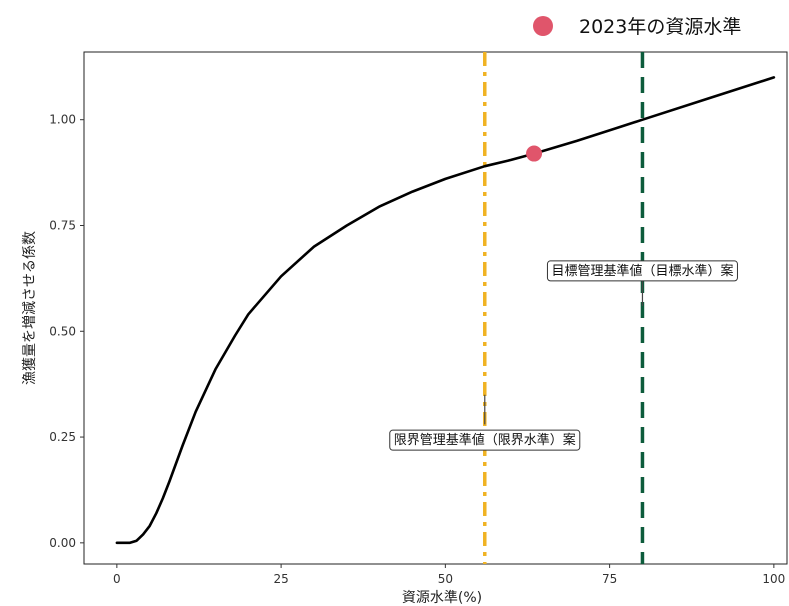  I want to click on annotation-label: 限界管理基準値（限界水準）案, so click(485, 440).